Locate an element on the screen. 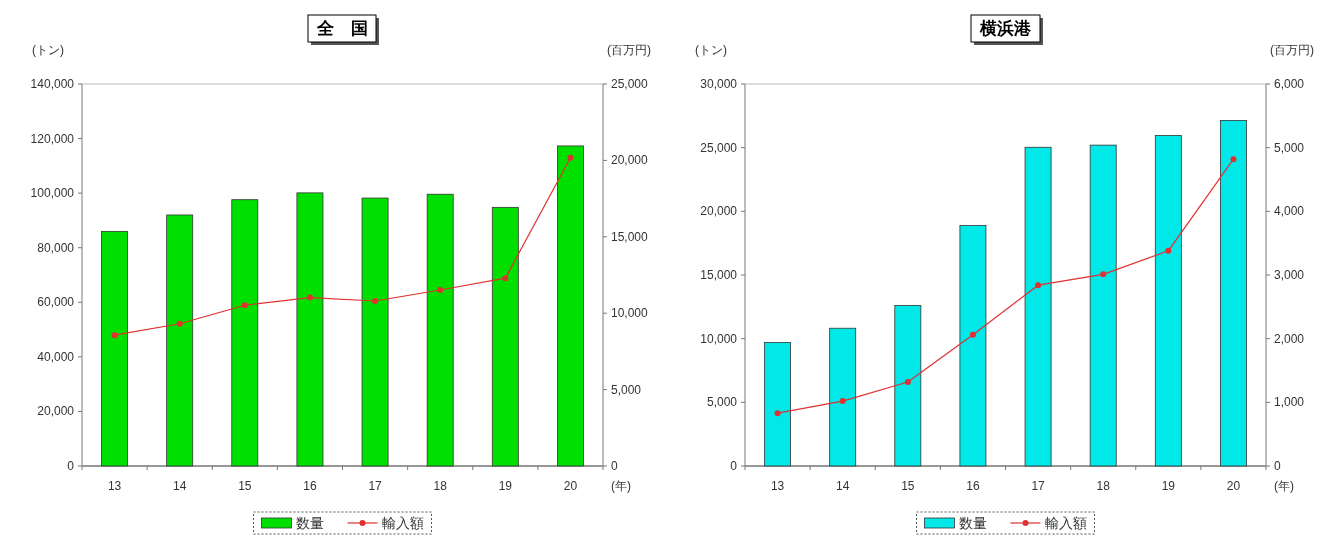 This screenshot has height=538, width=1326. y-tick-label: 80,000 is located at coordinates (56, 247).